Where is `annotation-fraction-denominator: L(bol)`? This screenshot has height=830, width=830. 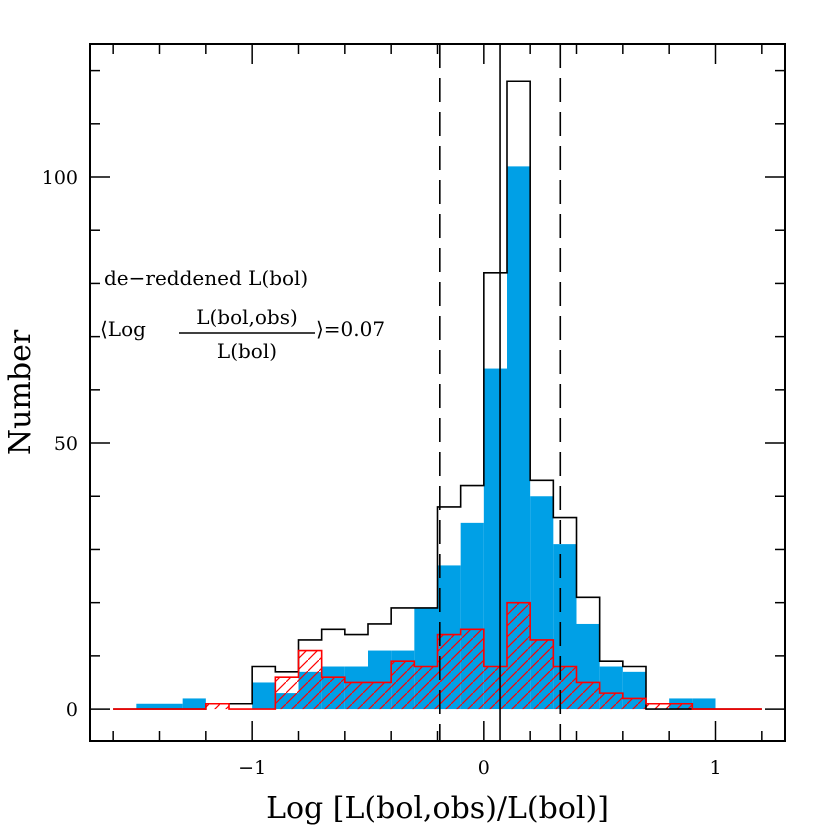 annotation-fraction-denominator: L(bol) is located at coordinates (247, 351).